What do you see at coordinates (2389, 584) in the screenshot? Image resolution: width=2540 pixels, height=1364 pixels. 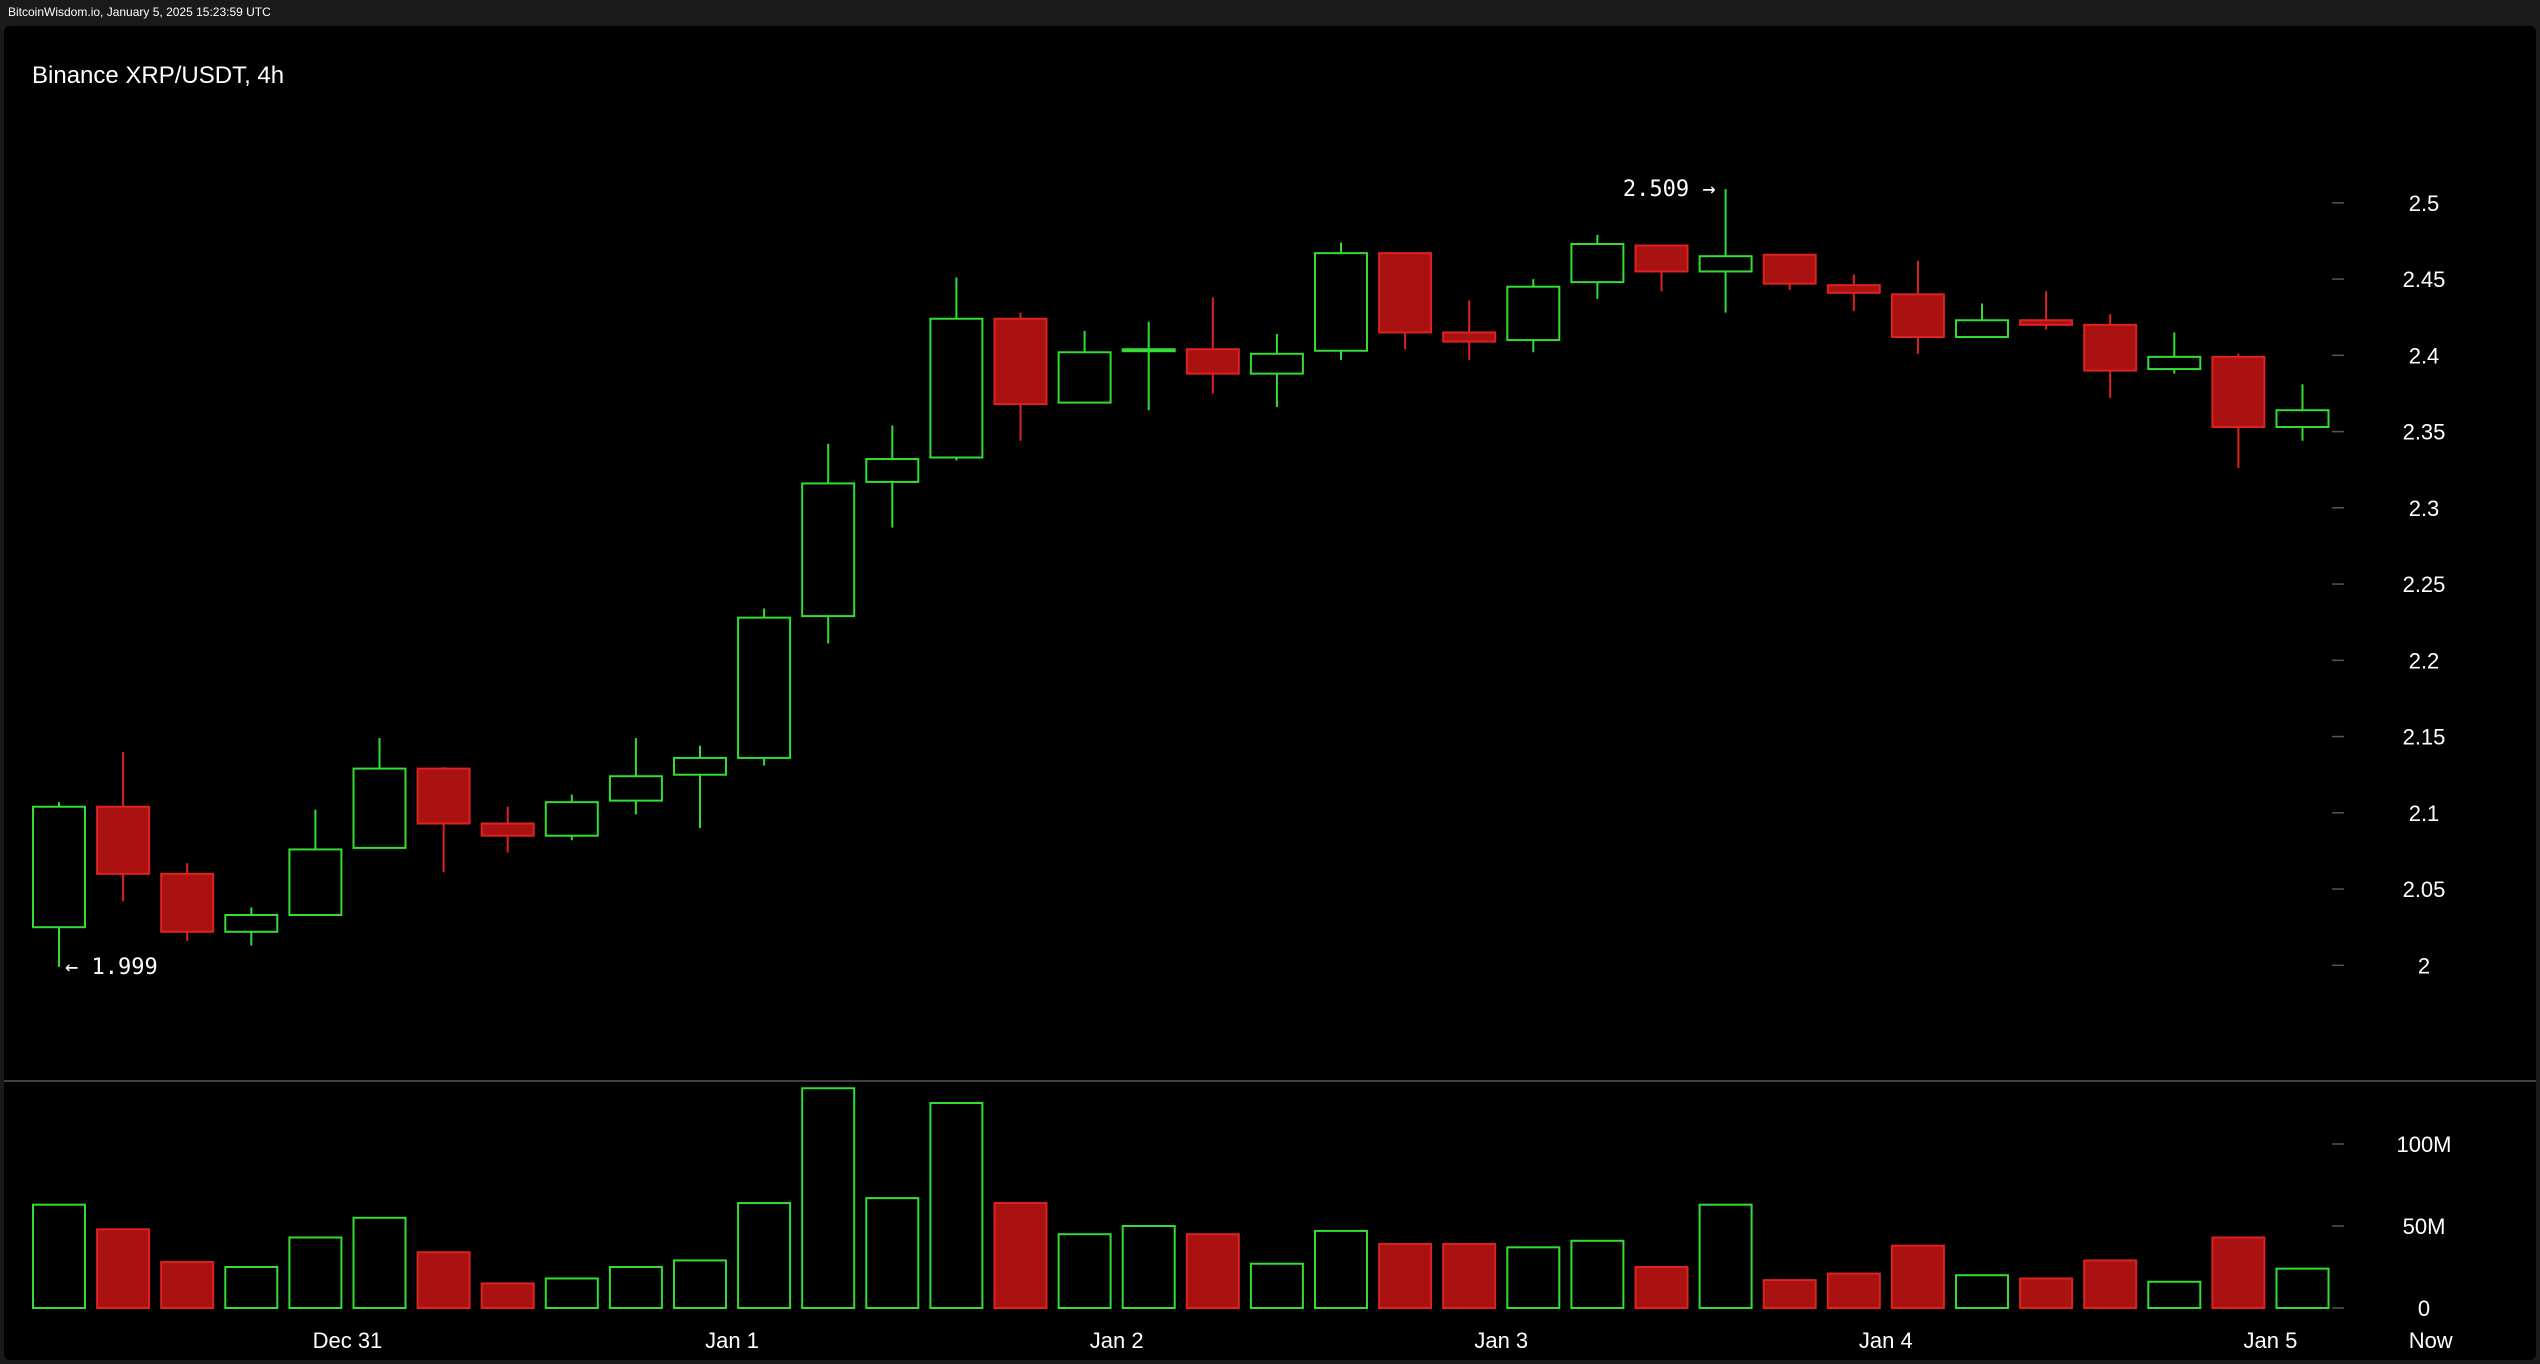 I see `price-axis: 2 2.05 2.1 2.15 2.2 2.25 2.3 2.35 2.4 2.45 2.5` at bounding box center [2389, 584].